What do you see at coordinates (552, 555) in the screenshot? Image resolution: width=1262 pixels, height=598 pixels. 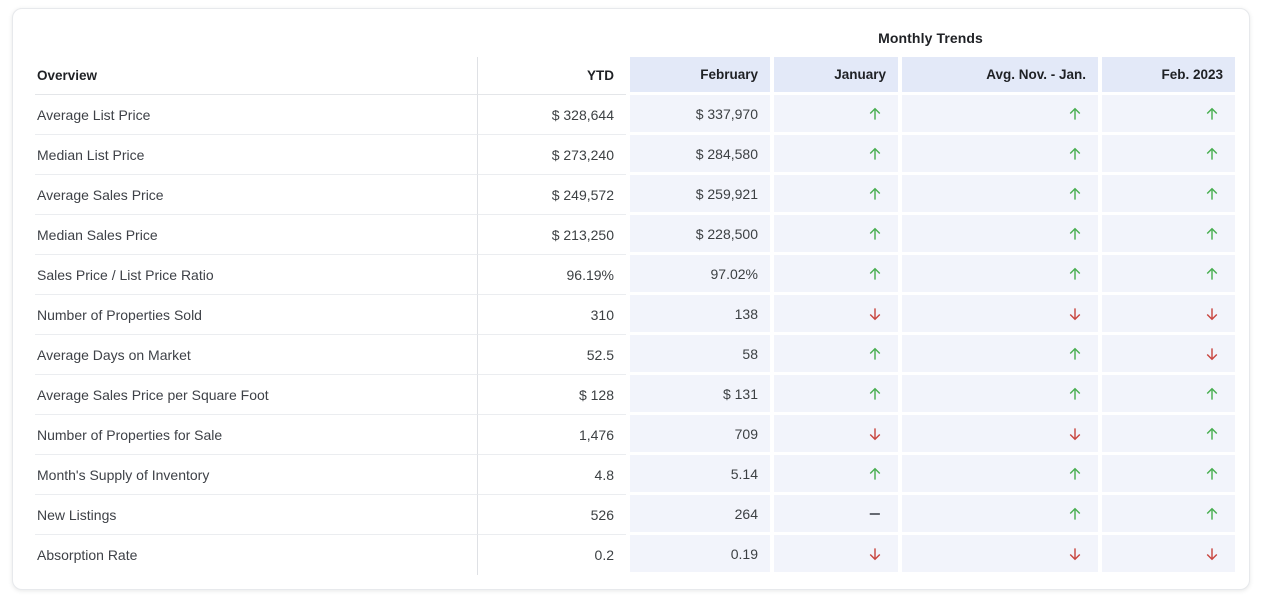 I see `ytd-value-cell: 0.2` at bounding box center [552, 555].